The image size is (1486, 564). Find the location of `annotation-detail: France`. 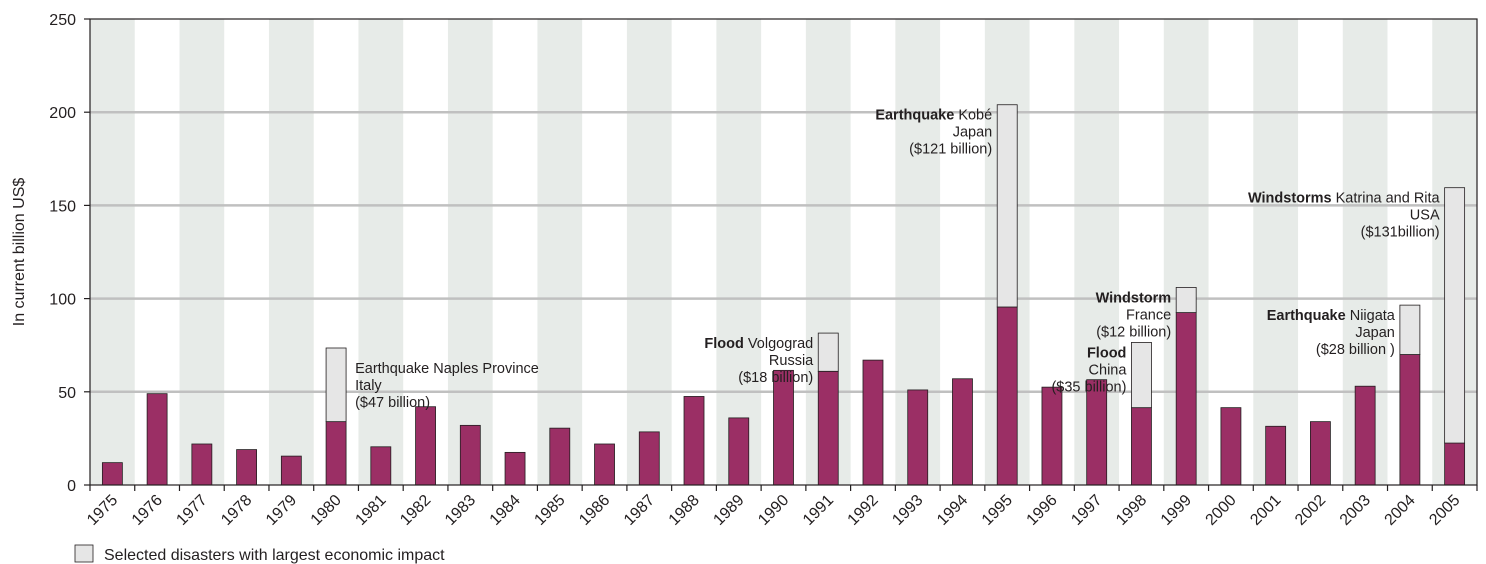

annotation-detail: France is located at coordinates (1148, 315).